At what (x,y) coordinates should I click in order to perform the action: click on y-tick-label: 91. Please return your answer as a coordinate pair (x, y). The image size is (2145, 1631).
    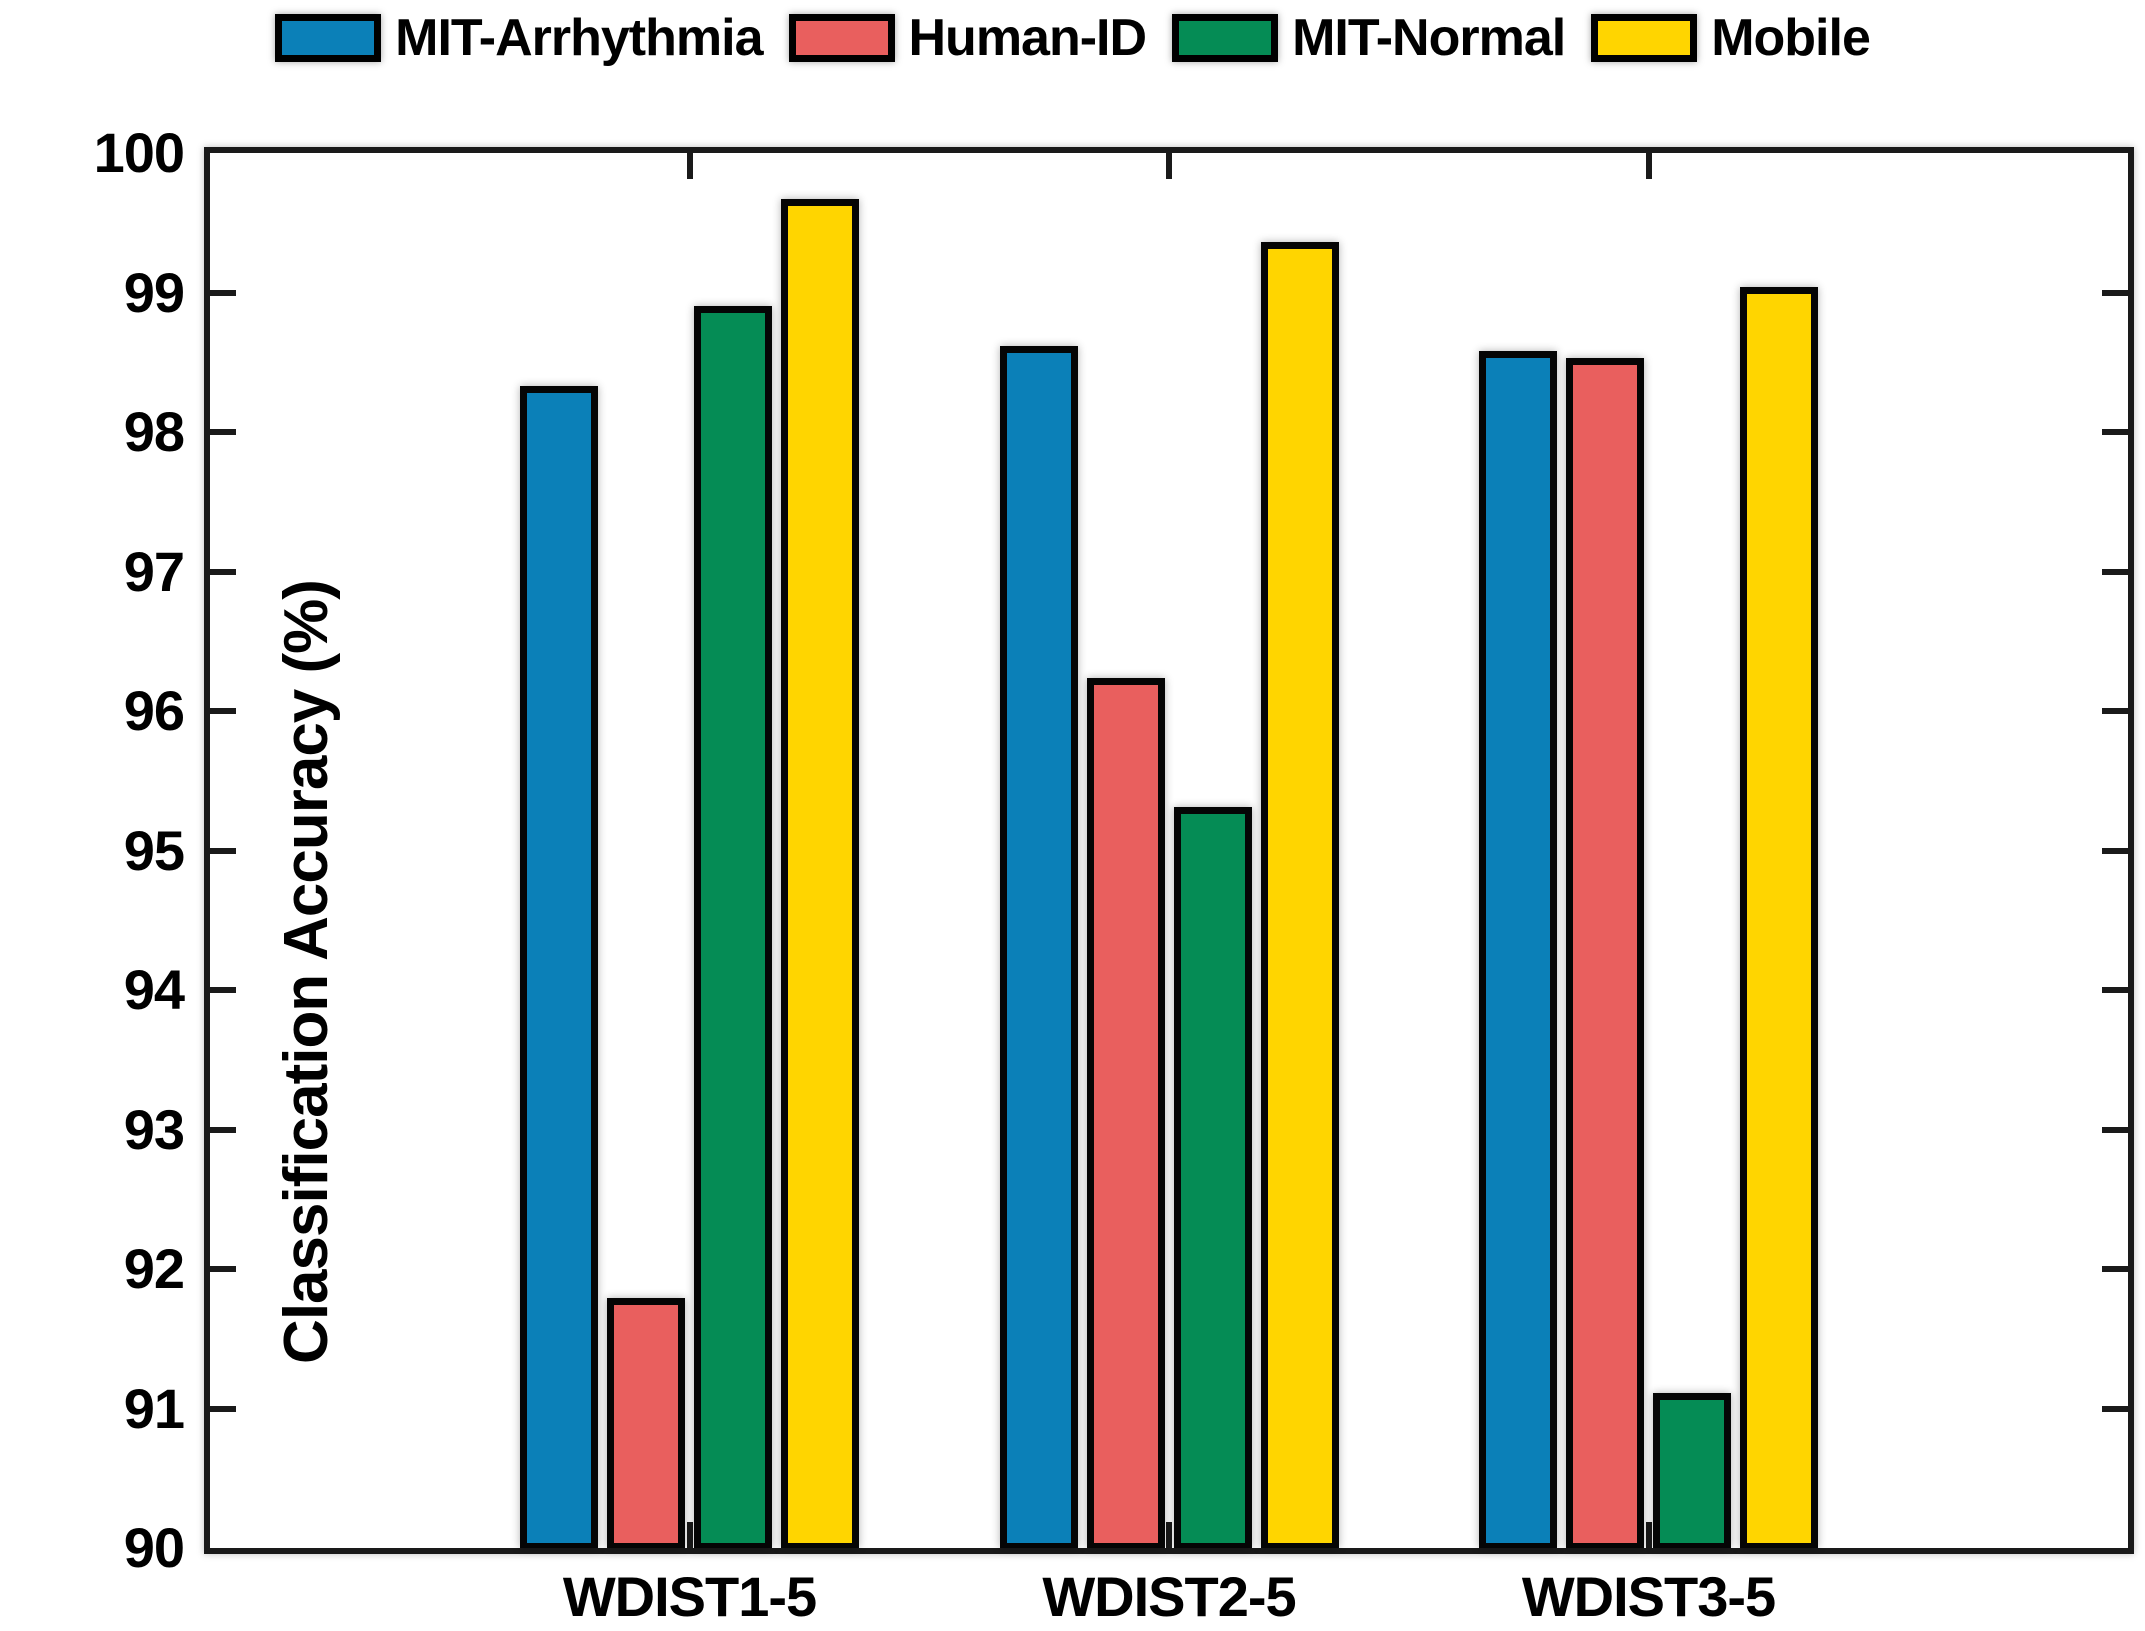
    Looking at the image, I should click on (154, 1408).